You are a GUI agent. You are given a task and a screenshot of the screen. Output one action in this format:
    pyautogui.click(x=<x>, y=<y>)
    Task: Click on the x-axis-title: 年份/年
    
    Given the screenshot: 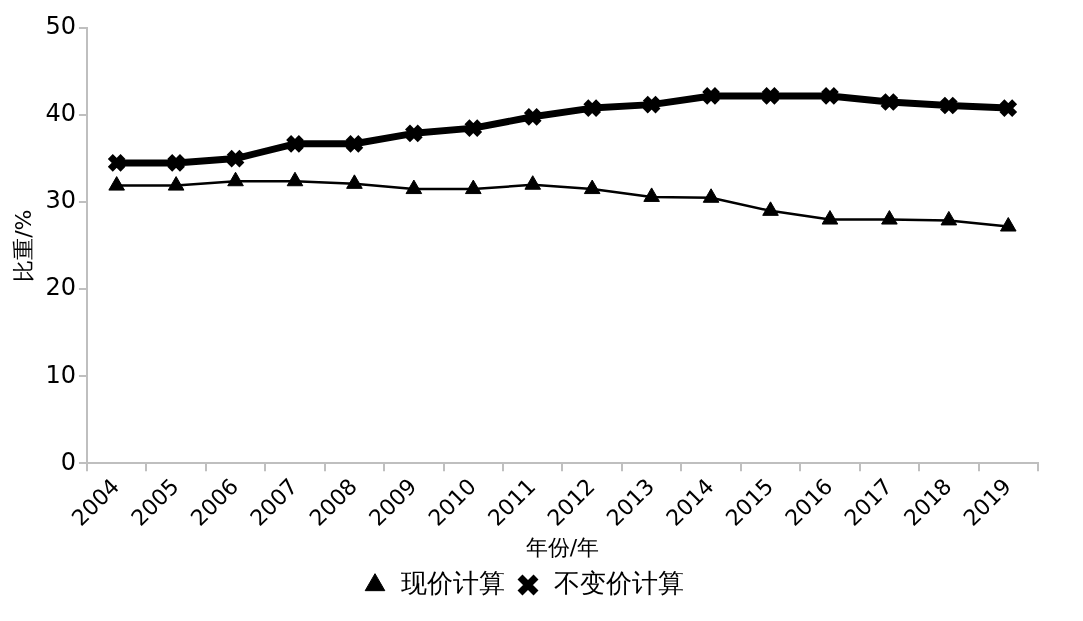 What is the action you would take?
    pyautogui.click(x=562, y=547)
    